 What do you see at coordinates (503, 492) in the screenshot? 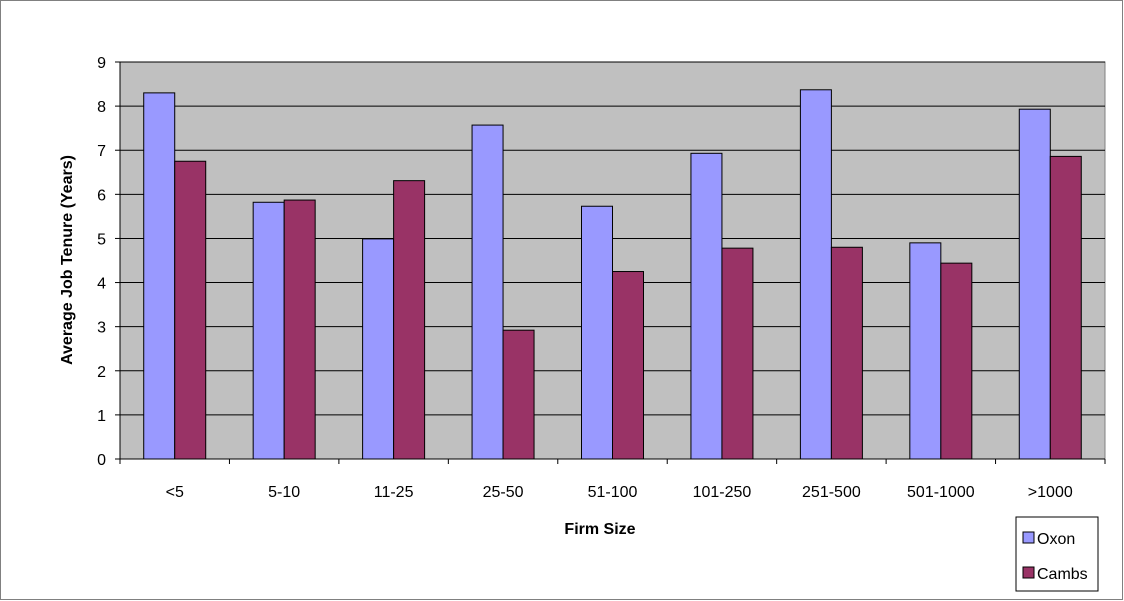
I see `x-tick-label: 25-50` at bounding box center [503, 492].